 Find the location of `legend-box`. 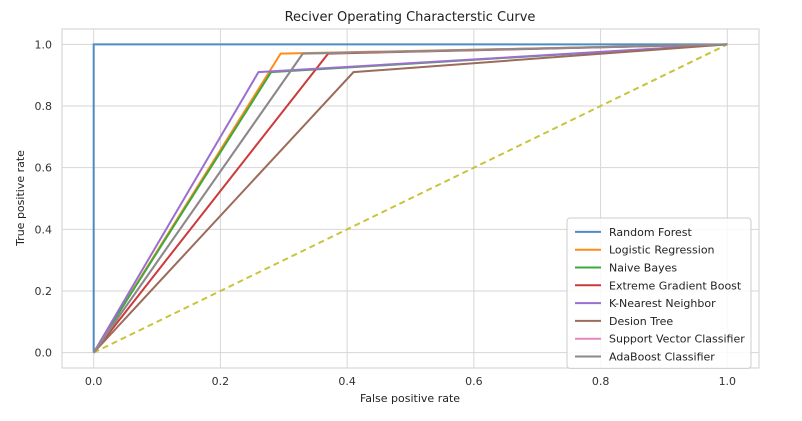

legend-box is located at coordinates (659, 293).